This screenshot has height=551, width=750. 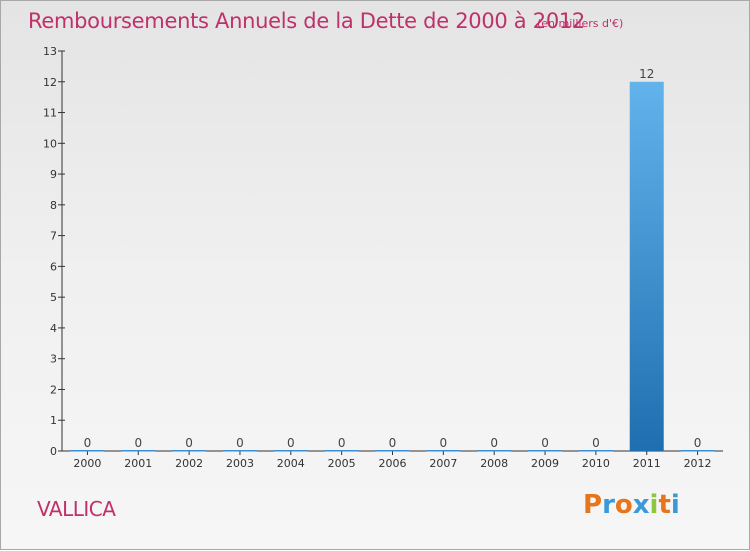 I want to click on x-tick-label: 2007, so click(x=443, y=463).